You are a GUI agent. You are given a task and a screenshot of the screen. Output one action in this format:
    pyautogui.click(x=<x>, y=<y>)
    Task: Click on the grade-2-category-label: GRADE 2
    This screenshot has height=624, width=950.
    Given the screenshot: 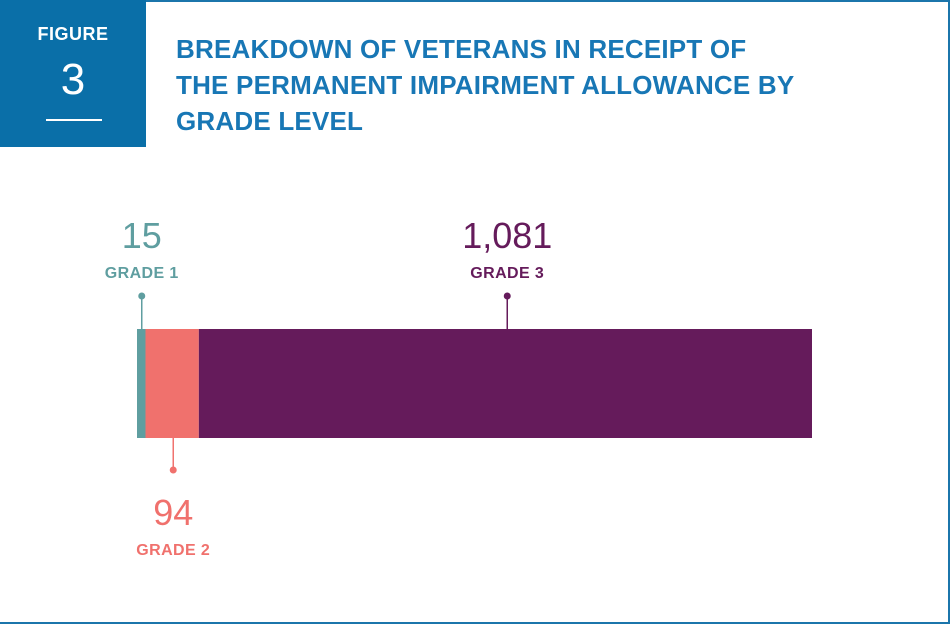 What is the action you would take?
    pyautogui.click(x=173, y=550)
    